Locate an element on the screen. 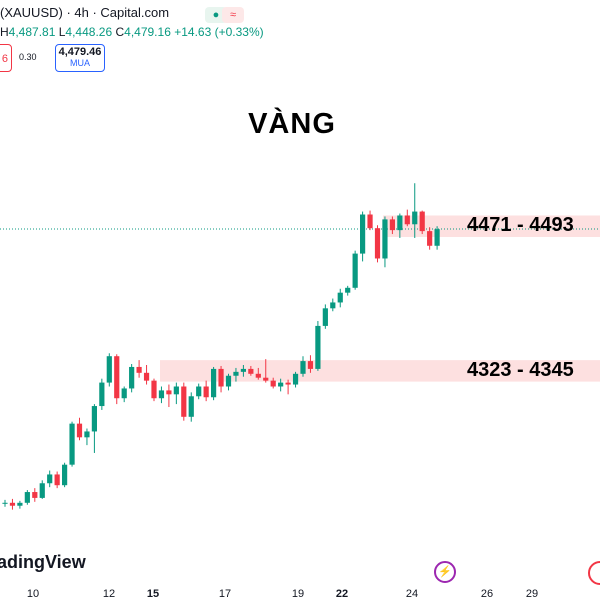  x-tick-label: 17 is located at coordinates (225, 594).